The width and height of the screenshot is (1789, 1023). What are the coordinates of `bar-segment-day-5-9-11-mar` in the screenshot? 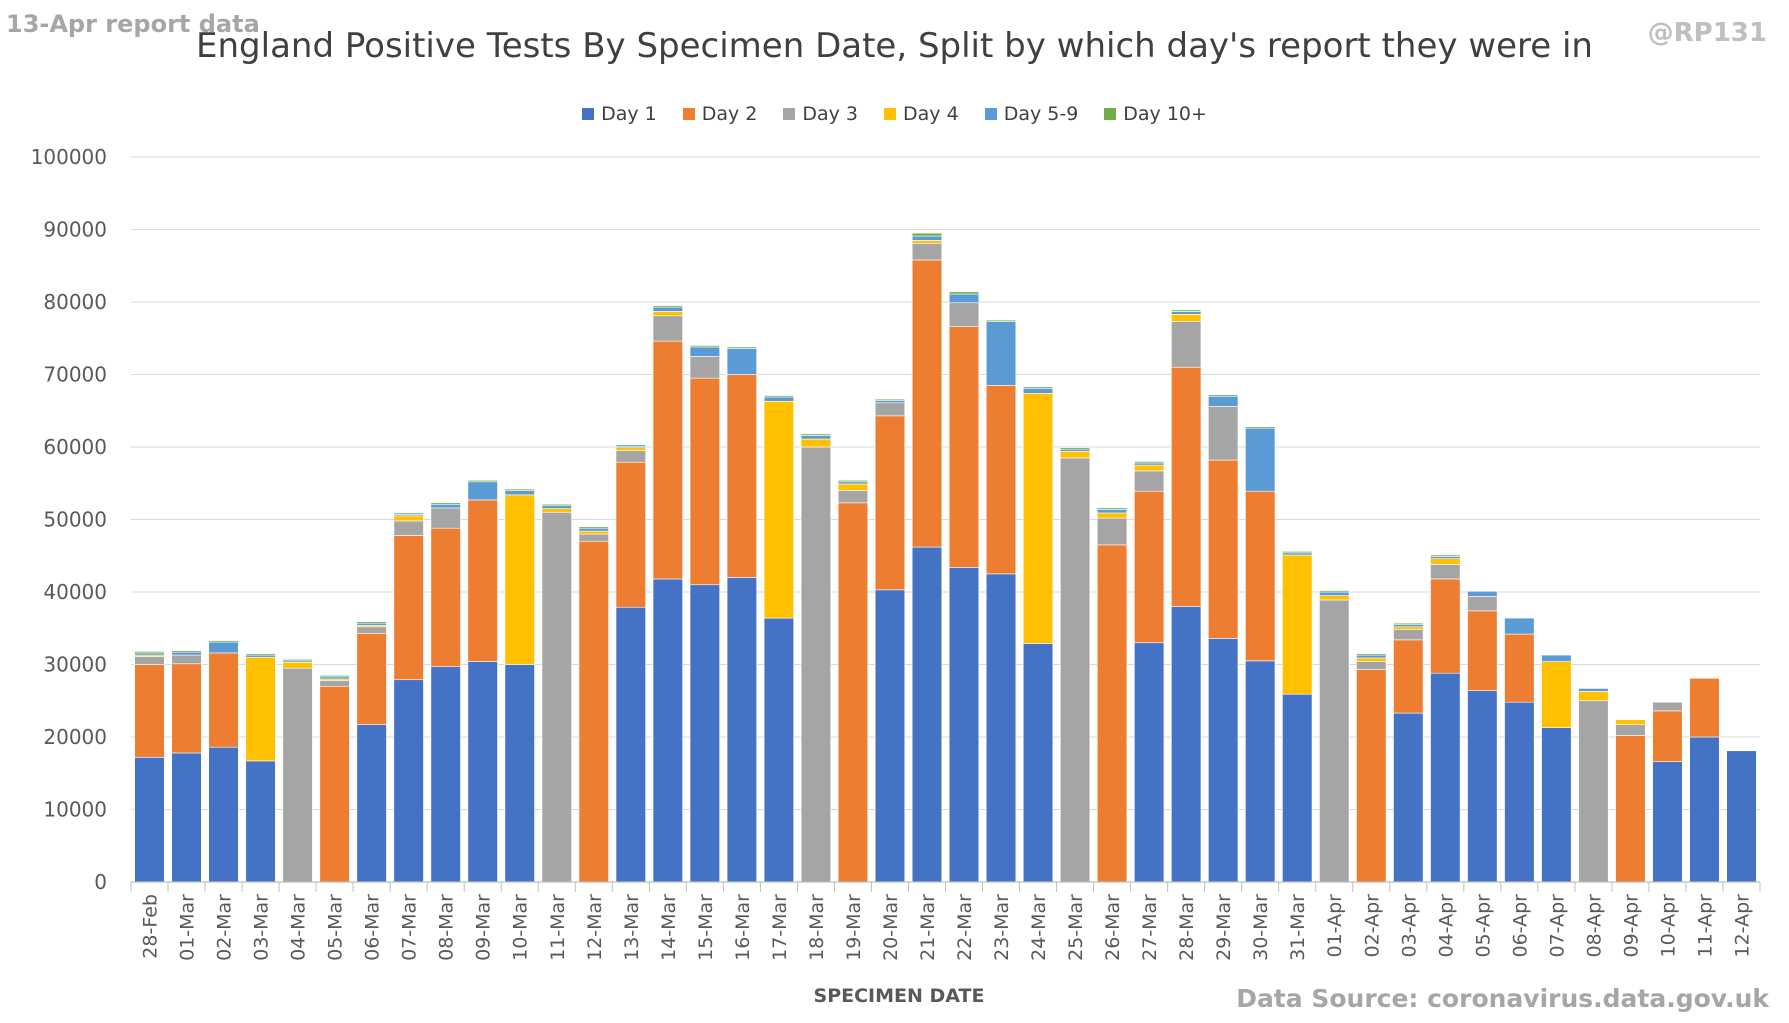 It's located at (556, 507).